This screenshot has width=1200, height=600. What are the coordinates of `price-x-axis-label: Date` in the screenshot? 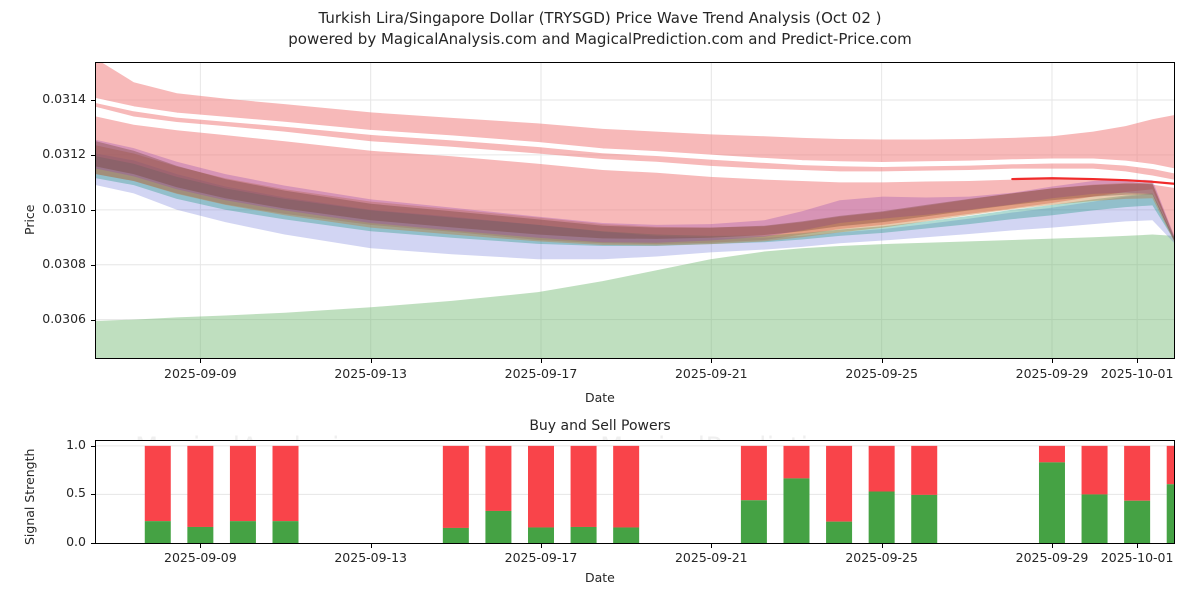 It's located at (600, 397).